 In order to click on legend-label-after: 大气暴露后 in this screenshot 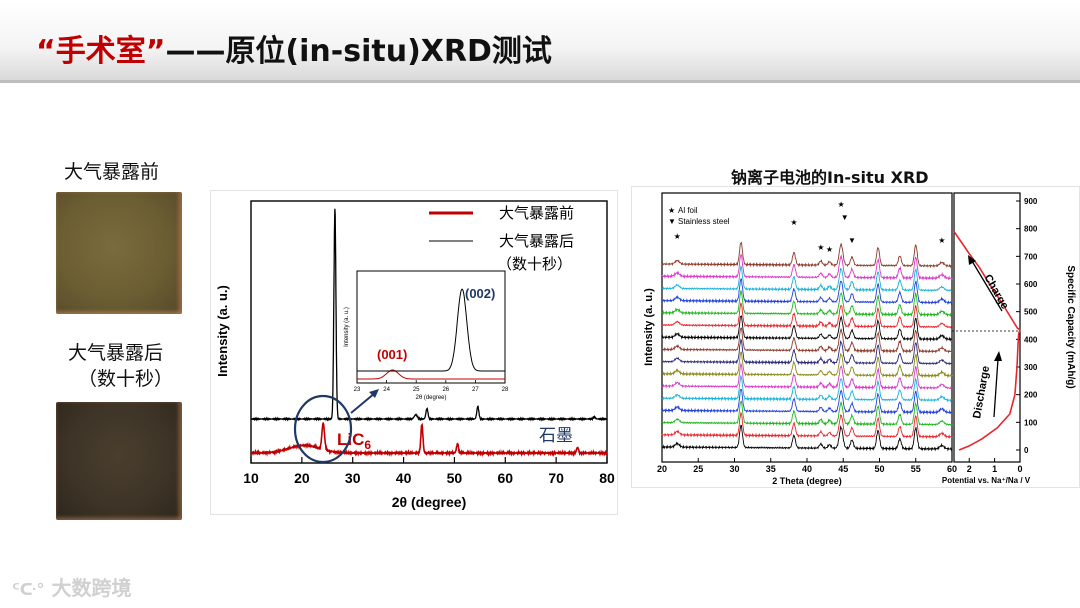, I will do `click(536, 241)`.